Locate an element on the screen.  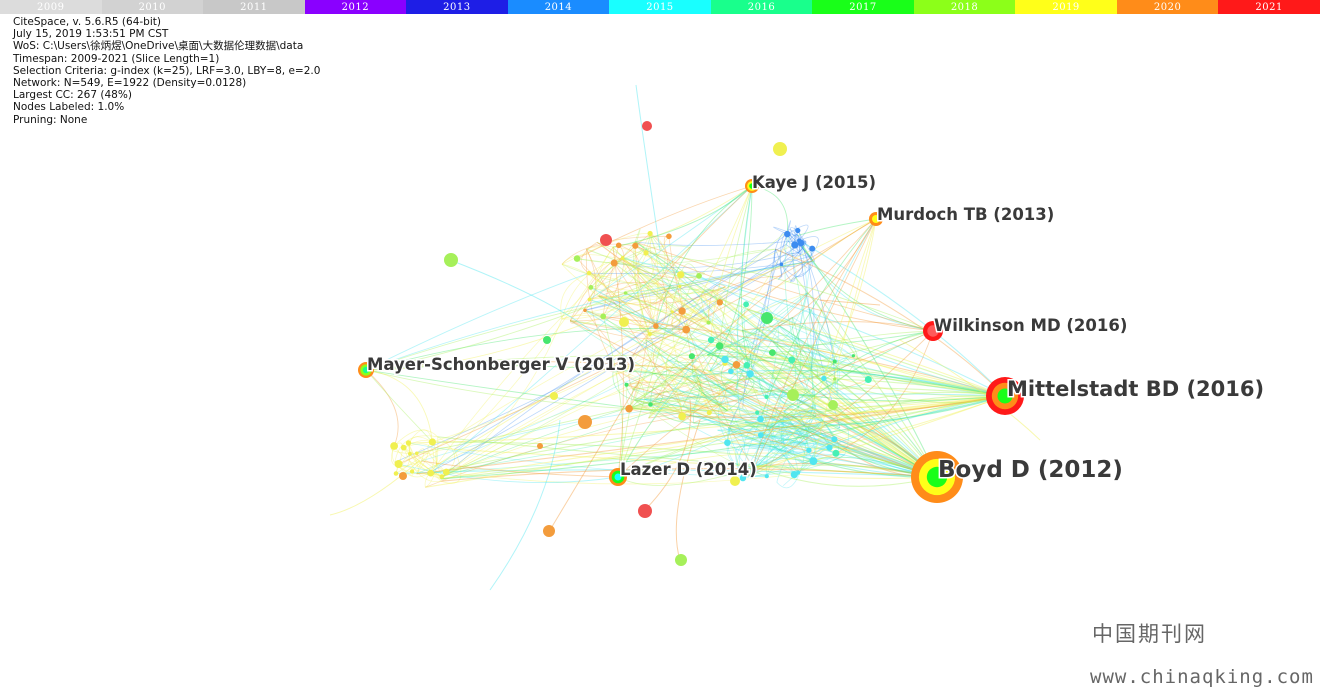
node-label: Wilkinson MD (2016) is located at coordinates (1030, 325).